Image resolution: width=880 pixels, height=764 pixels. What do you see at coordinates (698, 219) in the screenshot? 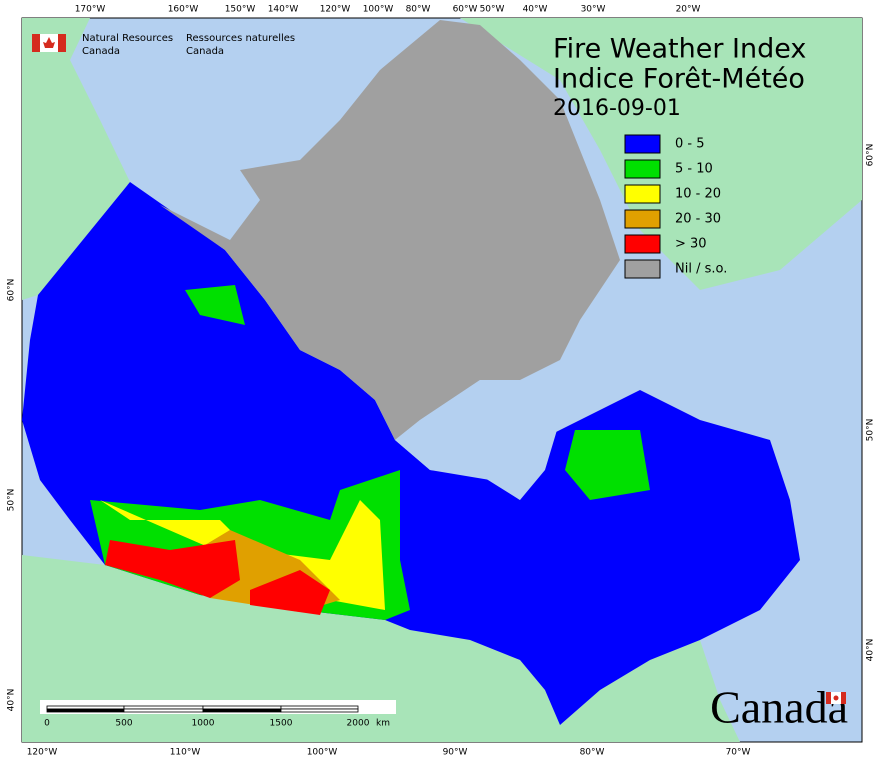
I see `legend-label: 20 - 30` at bounding box center [698, 219].